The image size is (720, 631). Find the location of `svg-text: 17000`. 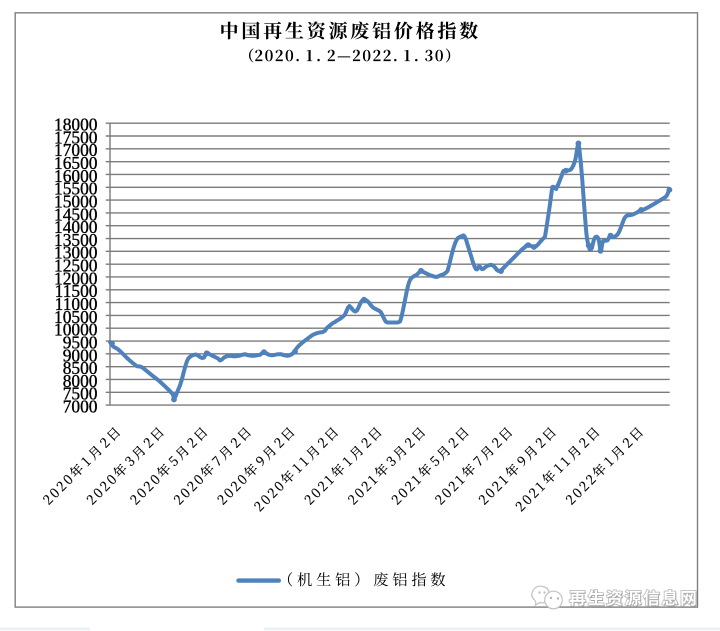

svg-text: 17000 is located at coordinates (76, 150).